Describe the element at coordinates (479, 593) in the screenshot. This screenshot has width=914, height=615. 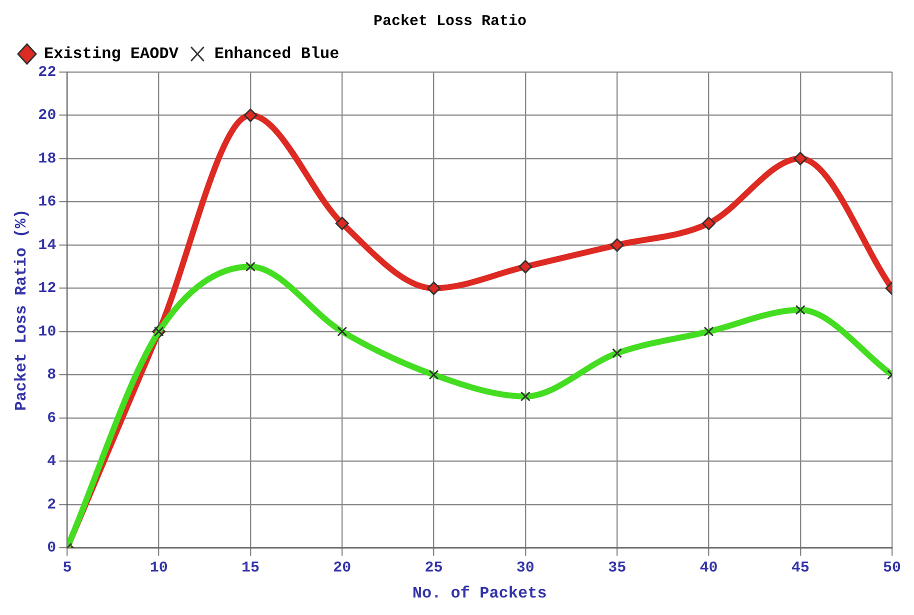
I see `x-axis-title: No. of Packets` at that location.